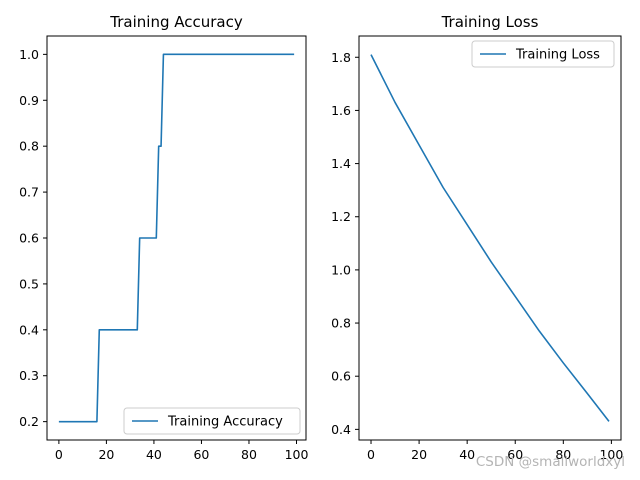 The height and width of the screenshot is (480, 640). What do you see at coordinates (225, 422) in the screenshot?
I see `legend-label: Training Accuracy` at bounding box center [225, 422].